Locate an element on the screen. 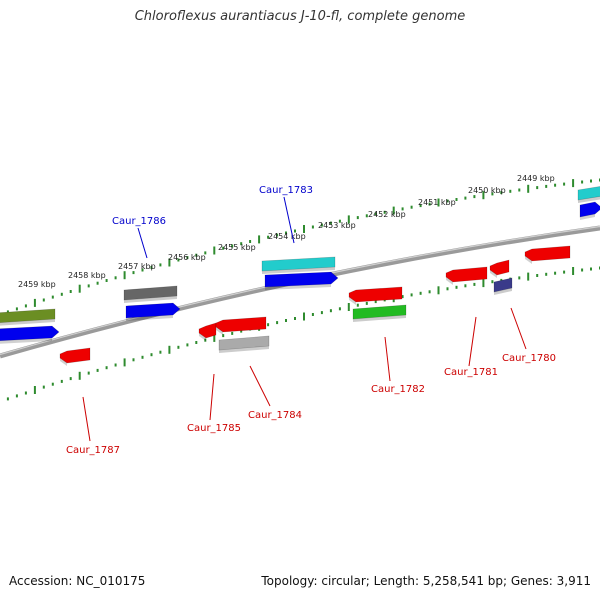 The width and height of the screenshot is (600, 600). gene-label: Caur_1785 is located at coordinates (214, 428).